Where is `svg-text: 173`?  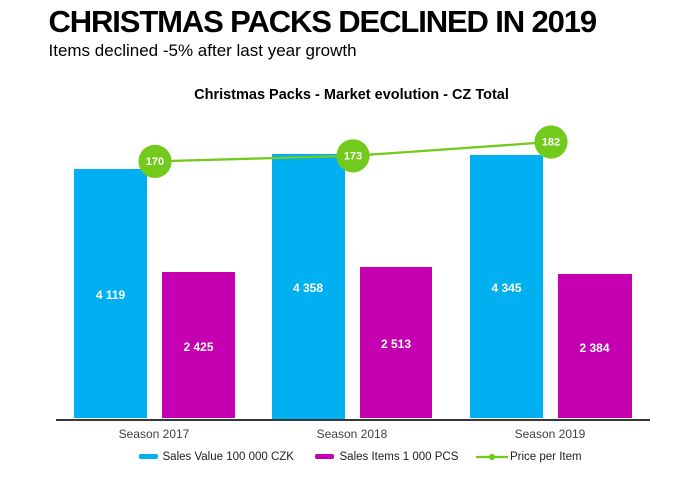 svg-text: 173 is located at coordinates (353, 157).